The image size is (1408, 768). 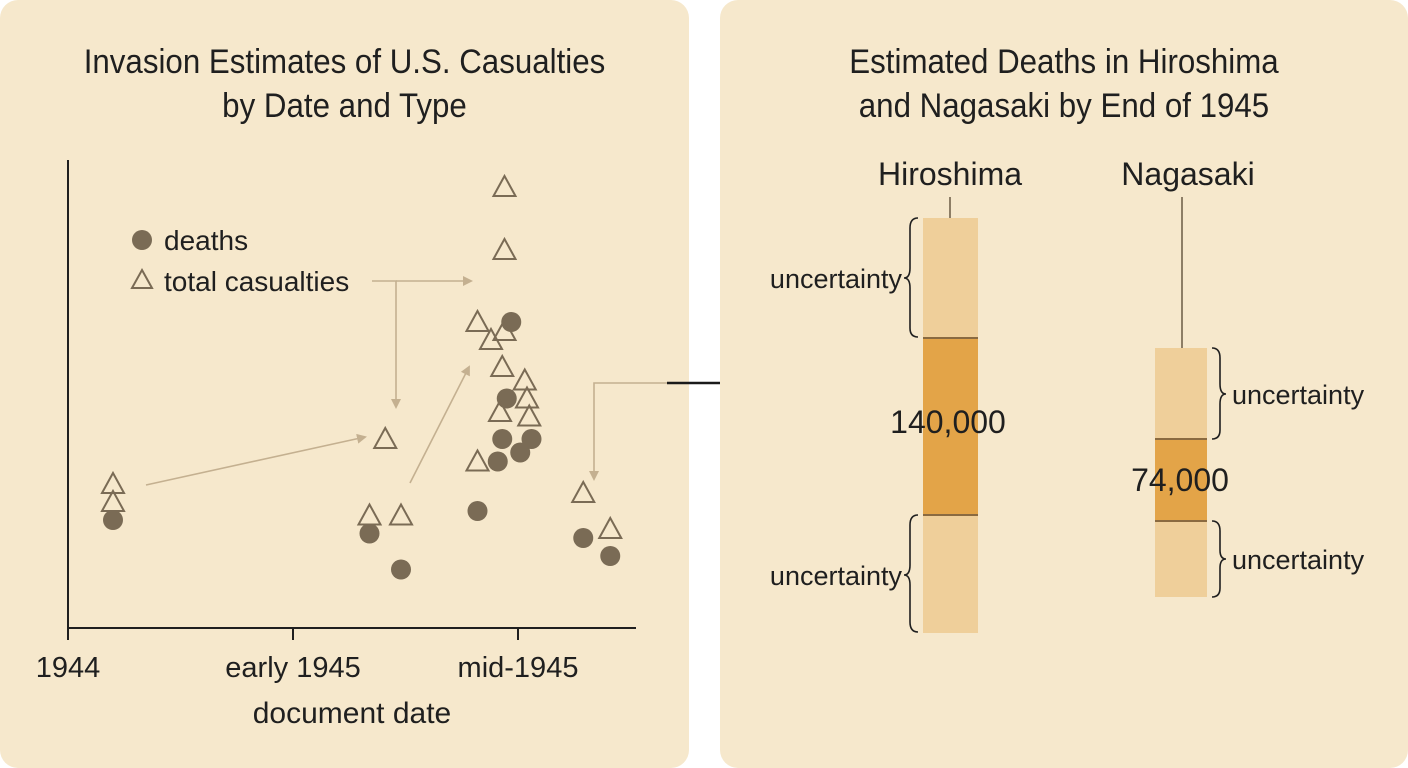 I want to click on nagasaki-lower-uncertainty-band, so click(x=1181, y=559).